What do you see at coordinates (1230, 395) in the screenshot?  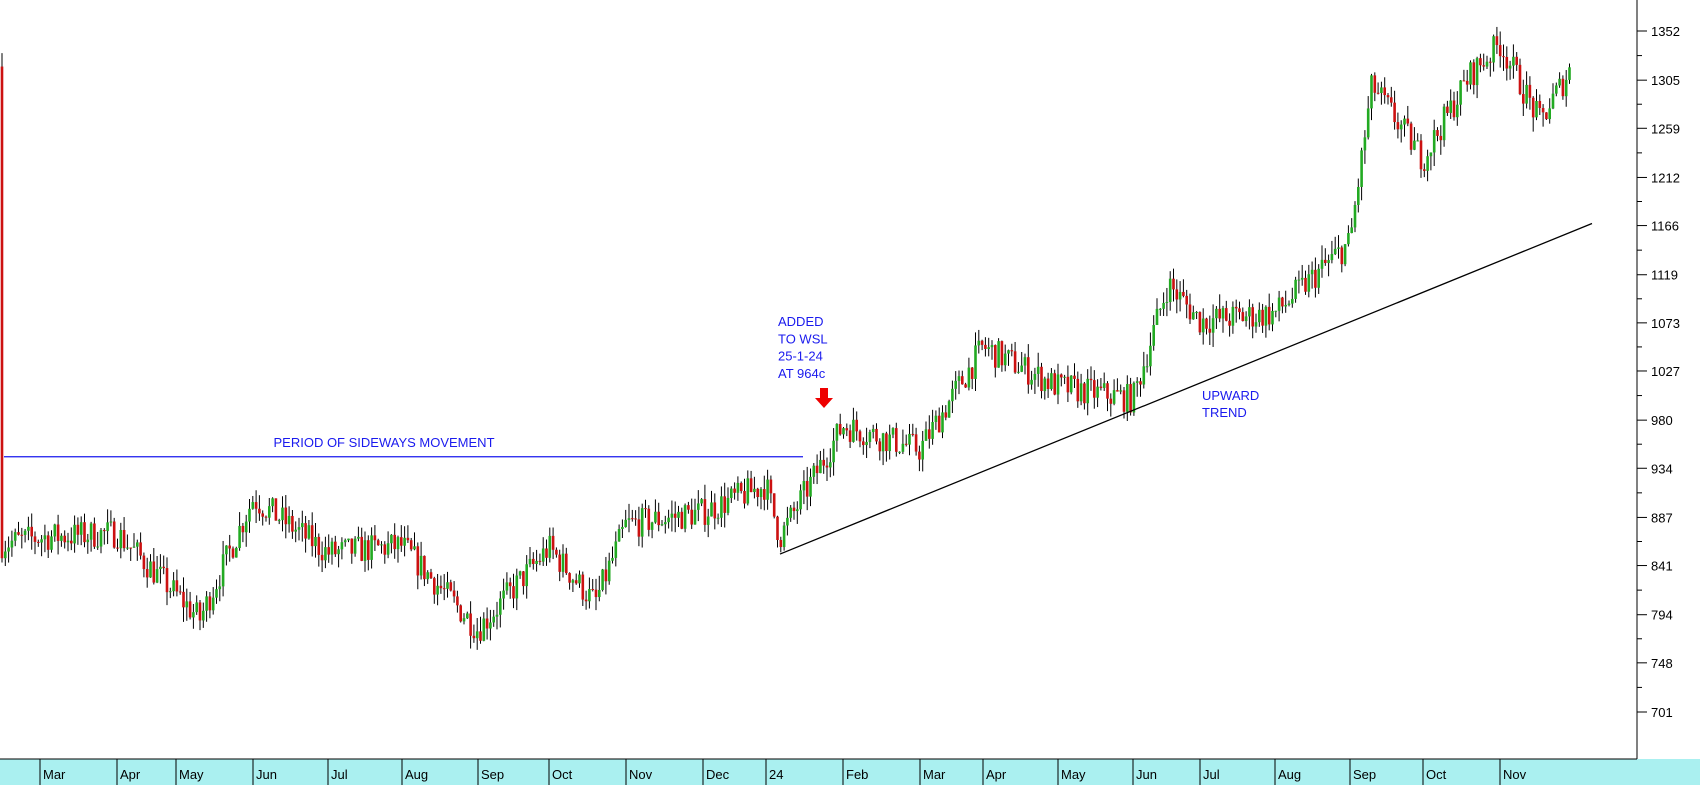 I see `trend-label-line: UPWARD` at bounding box center [1230, 395].